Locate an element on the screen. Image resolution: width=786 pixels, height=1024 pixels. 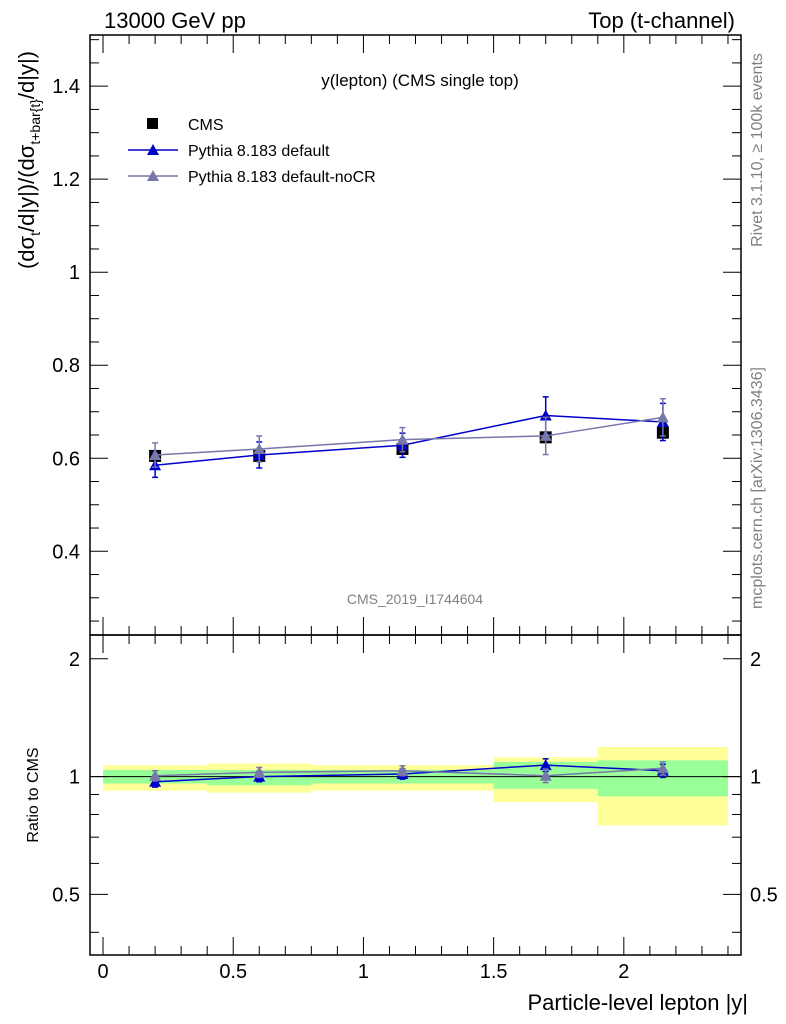
x-tick-label: 1 is located at coordinates (363, 972).